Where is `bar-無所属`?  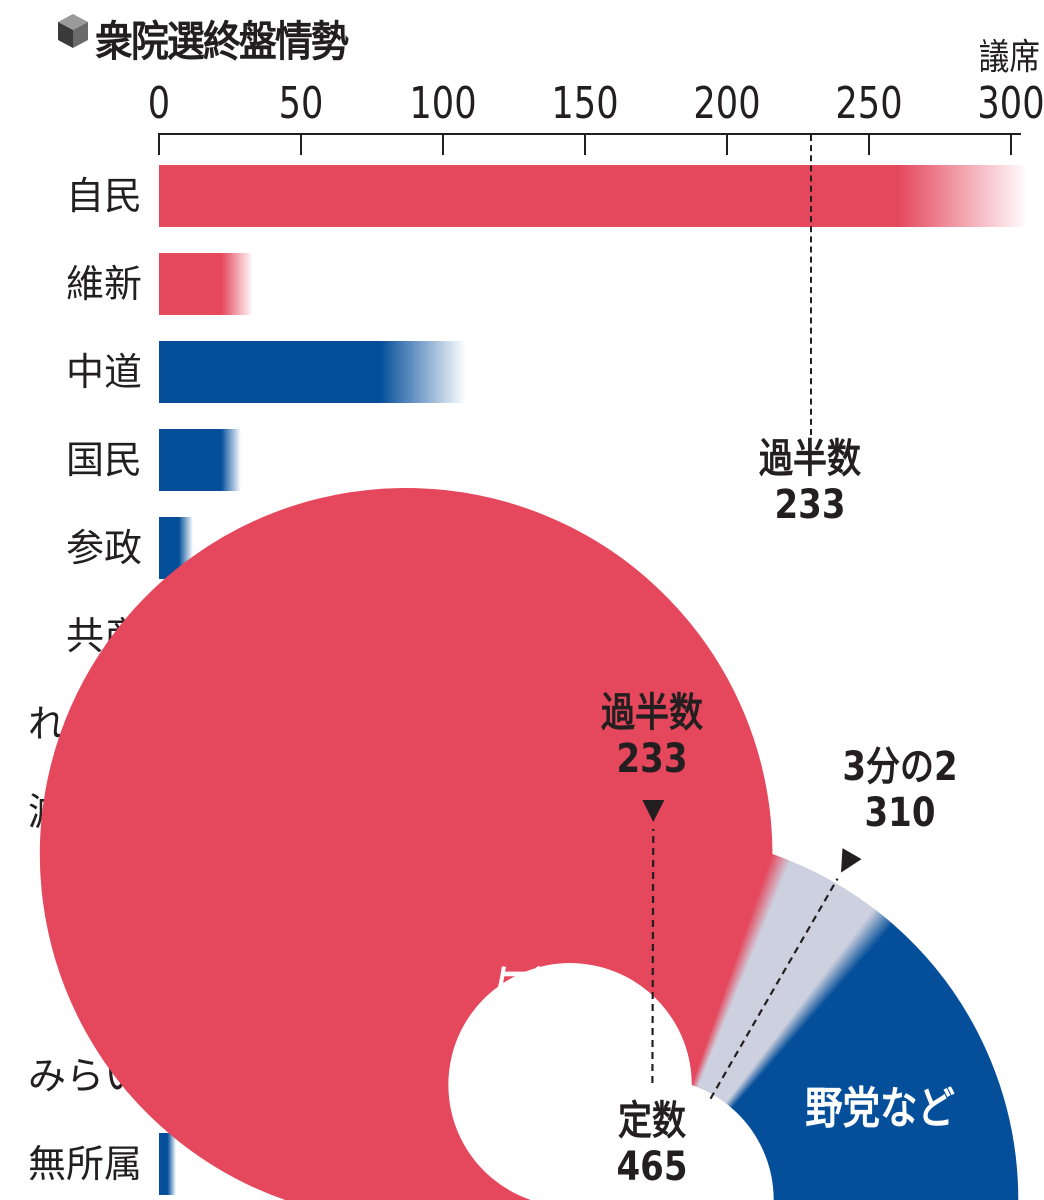 bar-無所属 is located at coordinates (168, 1164).